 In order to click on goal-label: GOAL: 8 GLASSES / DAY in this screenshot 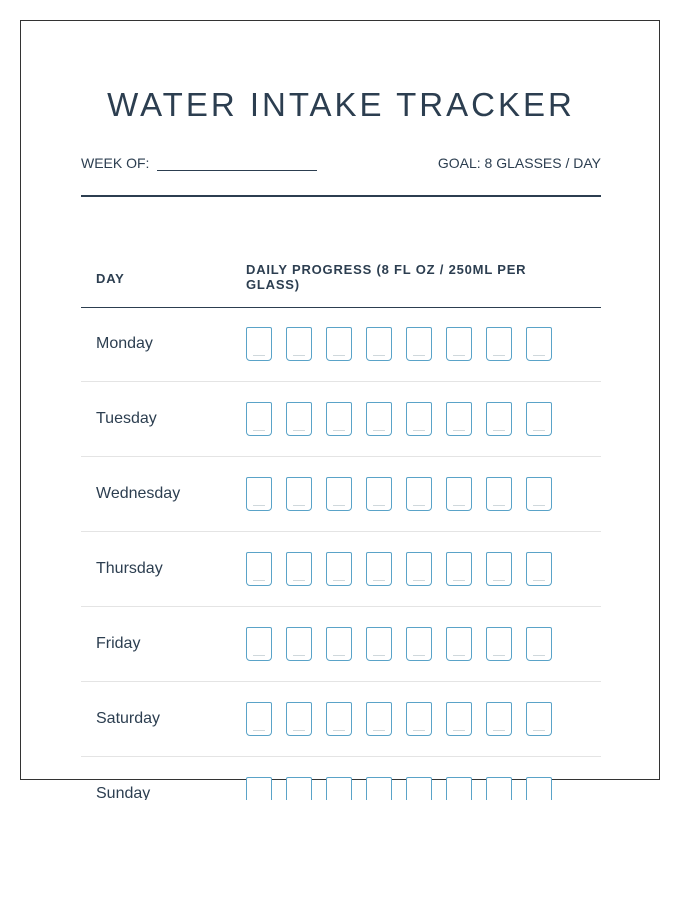, I will do `click(519, 163)`.